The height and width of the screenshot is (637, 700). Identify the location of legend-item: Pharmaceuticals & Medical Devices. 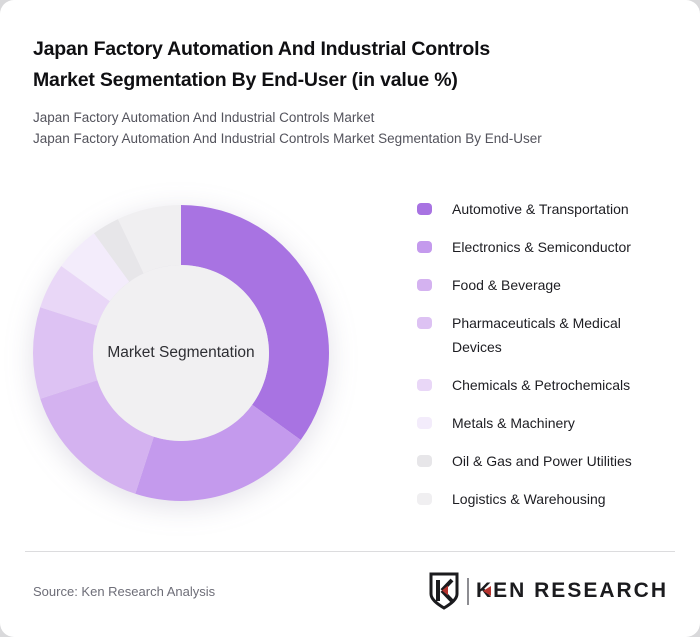
(543, 335).